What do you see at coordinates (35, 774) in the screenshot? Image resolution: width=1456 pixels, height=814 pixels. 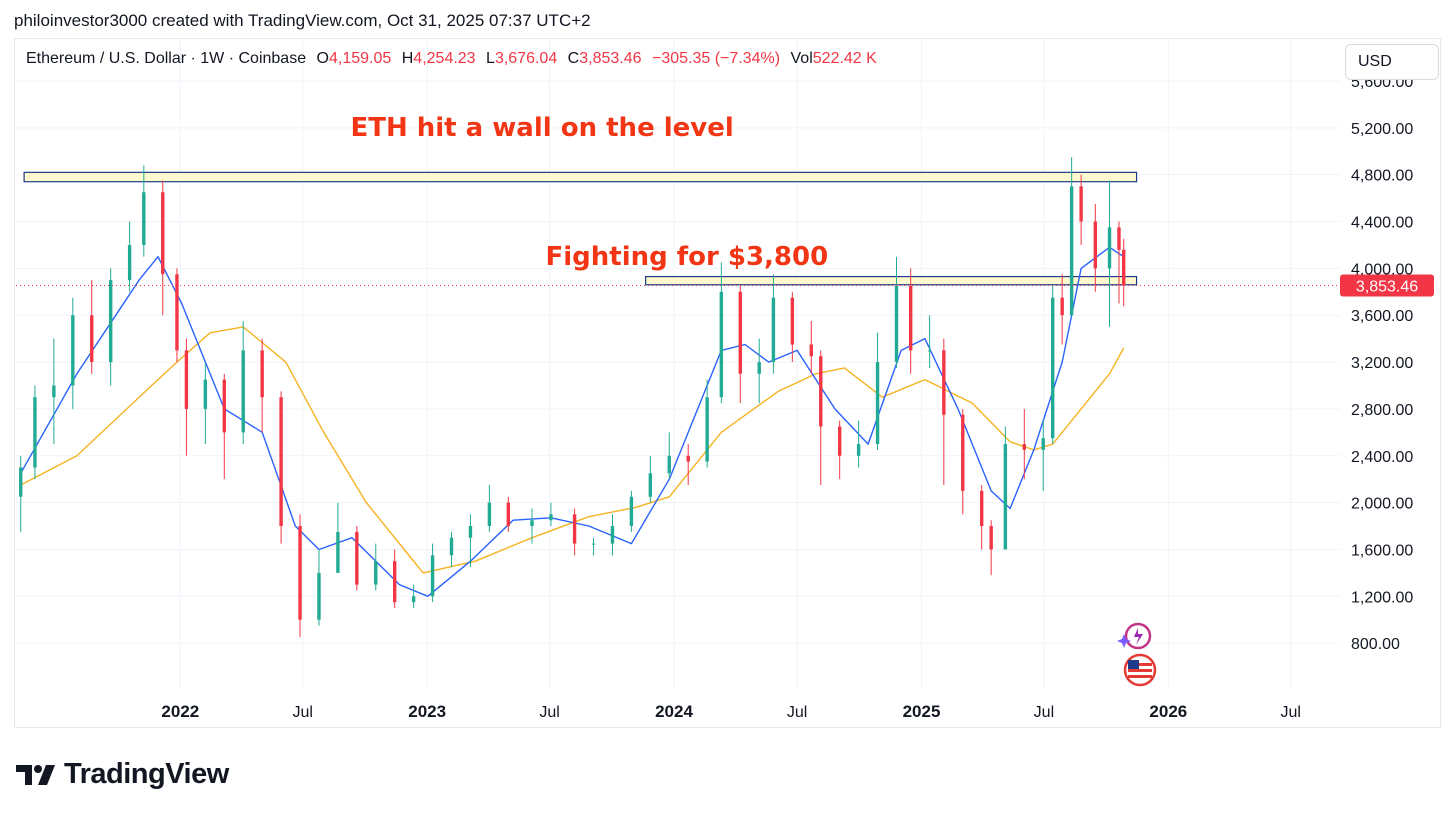 I see `tv-logo-icon` at bounding box center [35, 774].